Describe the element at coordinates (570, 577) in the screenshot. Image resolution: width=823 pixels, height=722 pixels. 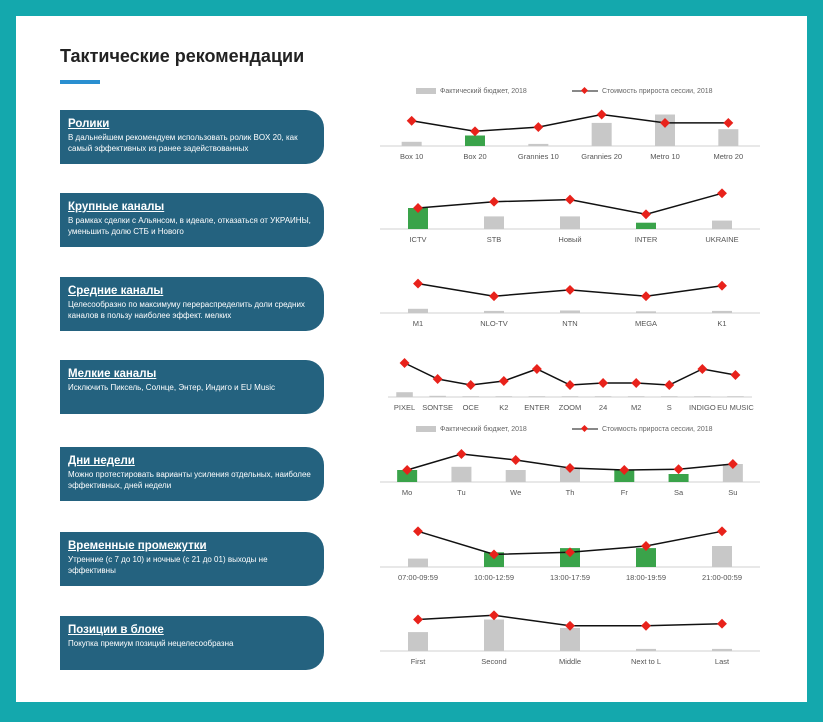
I see `tick-label: 13:00-17:59` at that location.